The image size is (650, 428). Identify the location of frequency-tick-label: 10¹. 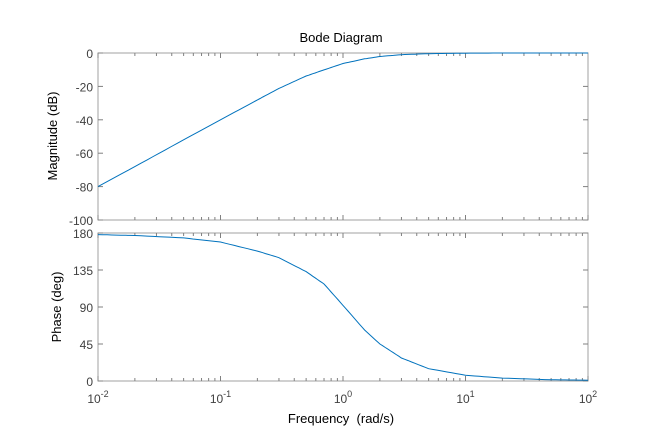
(465, 397).